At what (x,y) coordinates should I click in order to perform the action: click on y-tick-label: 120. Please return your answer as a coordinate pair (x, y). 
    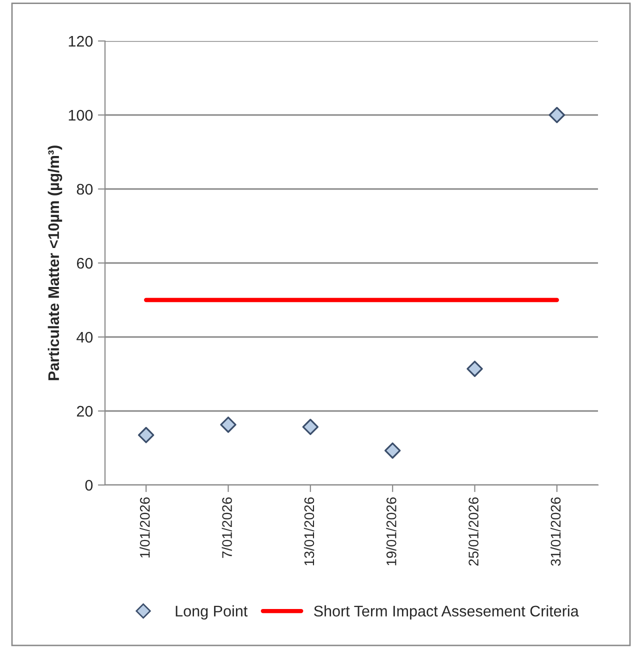
    Looking at the image, I should click on (80, 41).